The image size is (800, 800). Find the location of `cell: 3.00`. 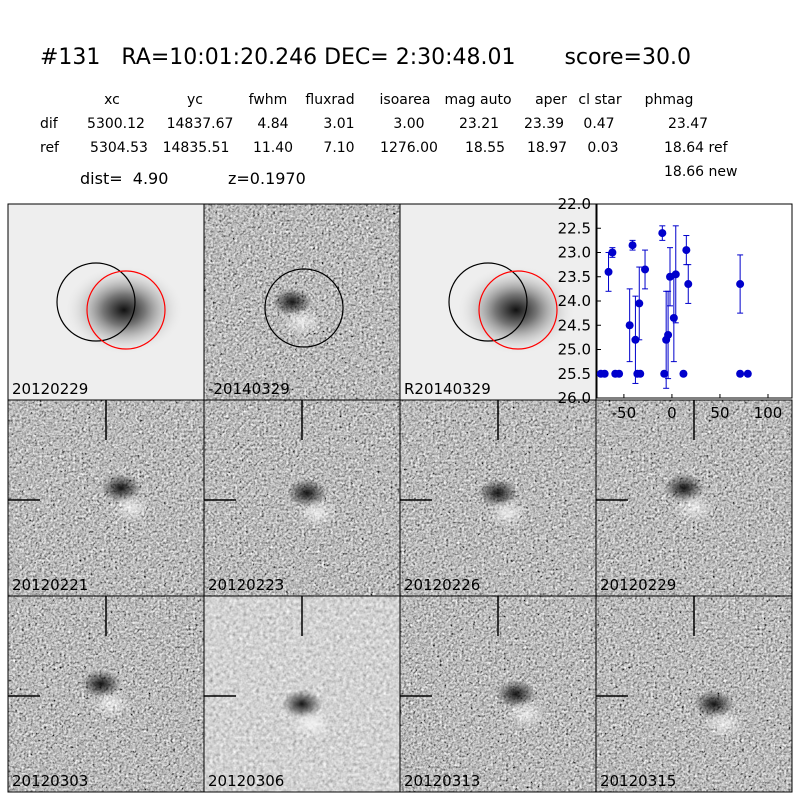

cell: 3.00 is located at coordinates (408, 124).